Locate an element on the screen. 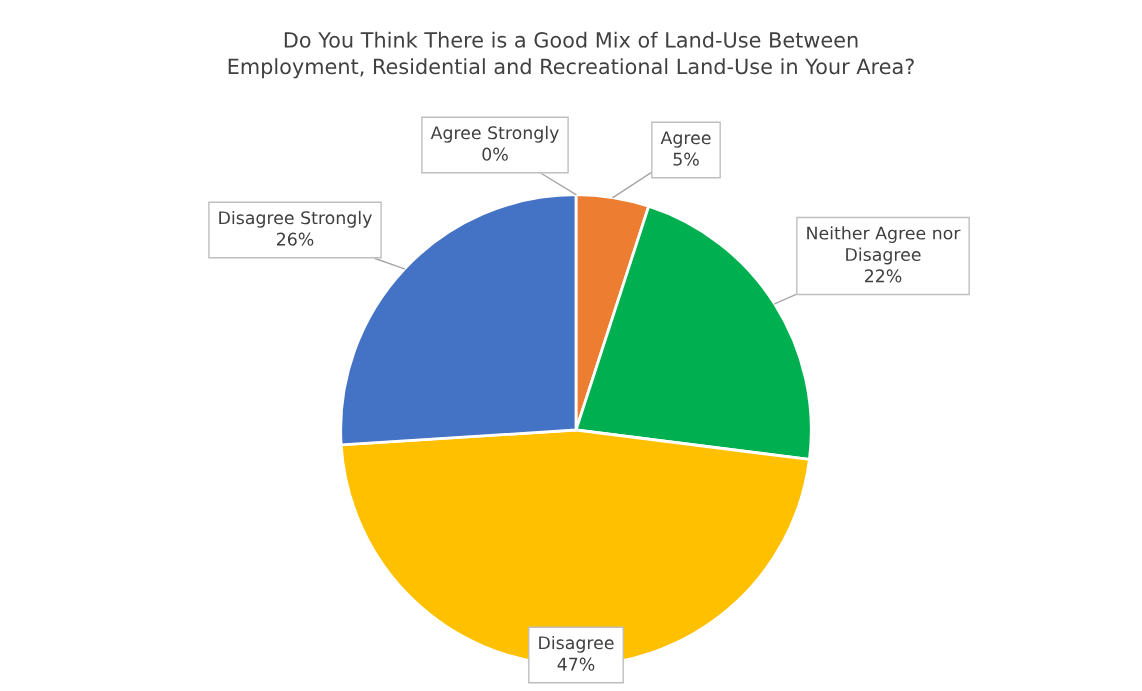 Image resolution: width=1142 pixels, height=691 pixels. slice-label: Disagree is located at coordinates (576, 644).